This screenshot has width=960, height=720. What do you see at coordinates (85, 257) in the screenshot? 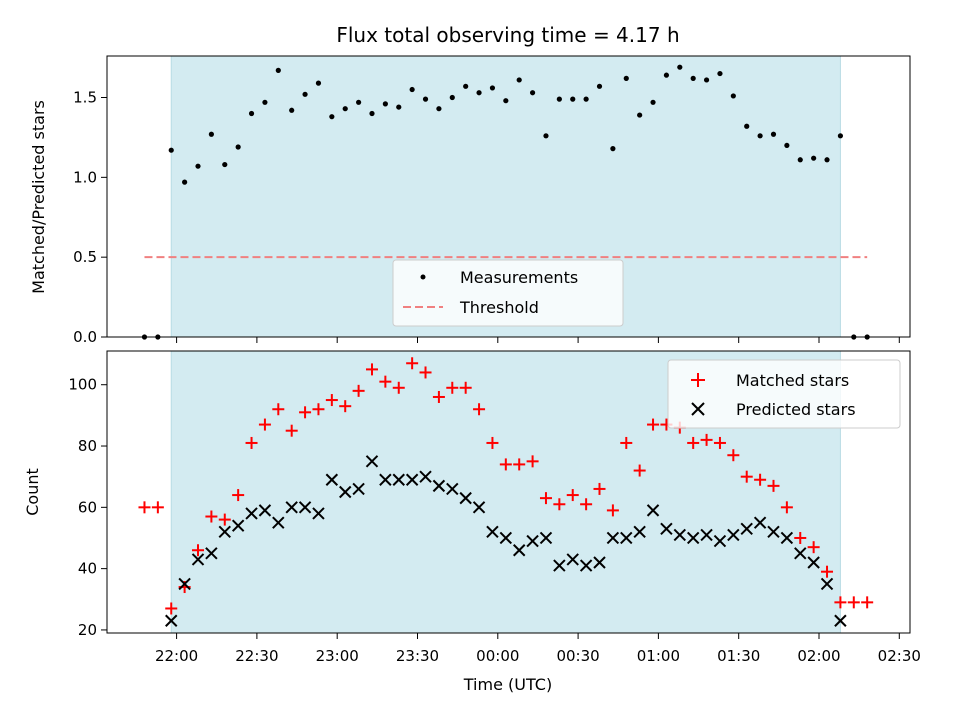
I see `top-y-tick-label: 0.5` at bounding box center [85, 257].